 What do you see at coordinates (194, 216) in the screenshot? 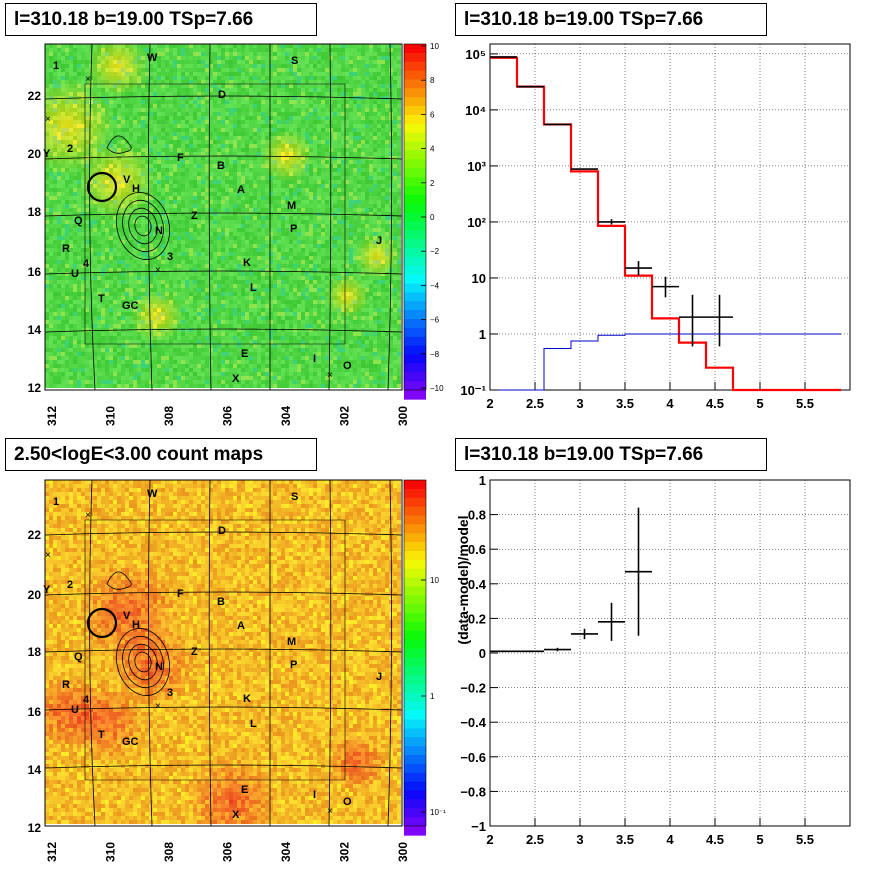
I see `source-label-Z: Z` at bounding box center [194, 216].